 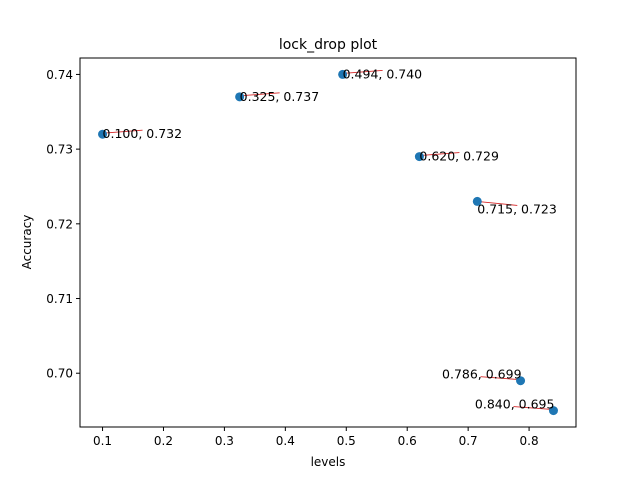 What do you see at coordinates (482, 374) in the screenshot?
I see `point-label: 0.786, 0.699` at bounding box center [482, 374].